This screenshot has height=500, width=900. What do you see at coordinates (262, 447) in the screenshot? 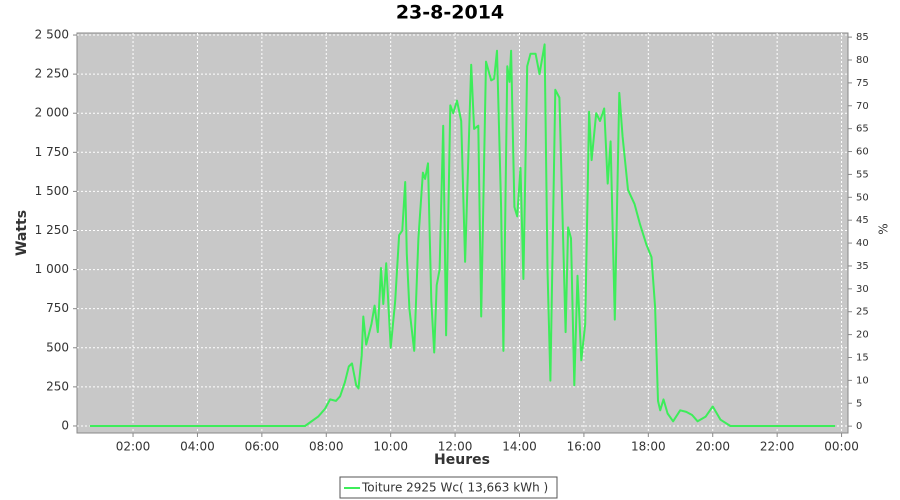
I see `x-tick-label: 06:00` at bounding box center [262, 447].